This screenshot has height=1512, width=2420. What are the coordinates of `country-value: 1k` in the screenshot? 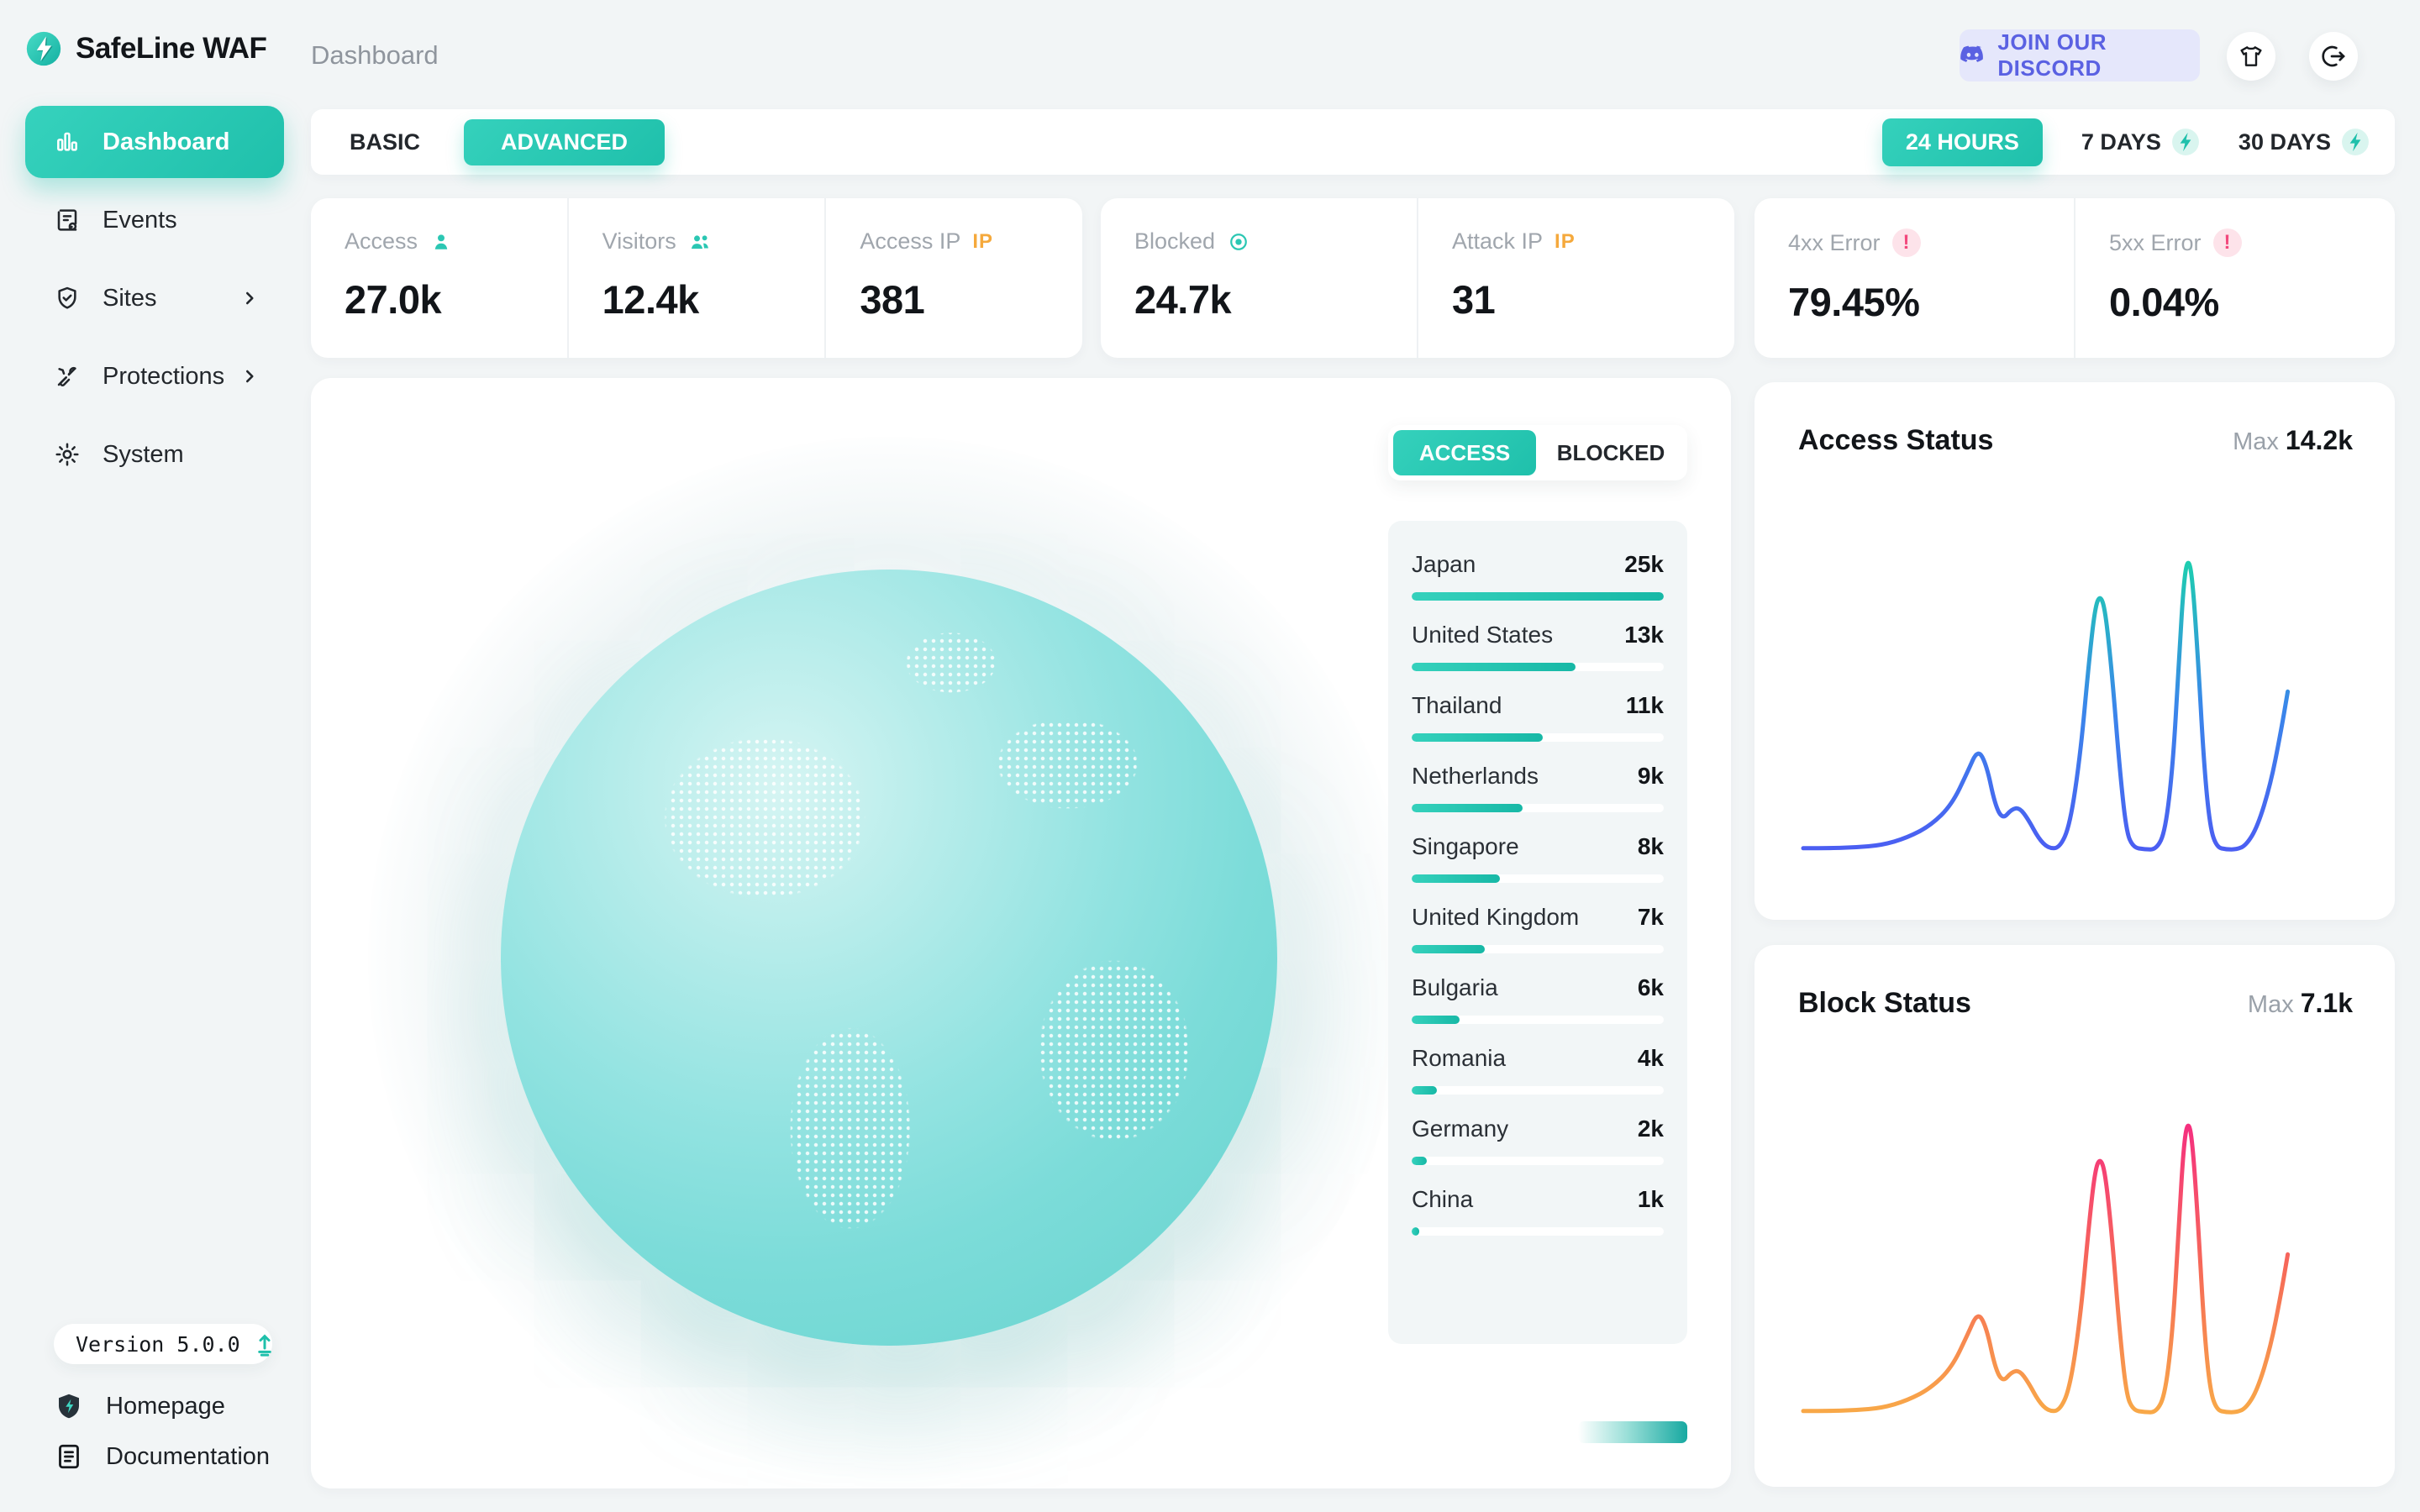 It's located at (1650, 1199).